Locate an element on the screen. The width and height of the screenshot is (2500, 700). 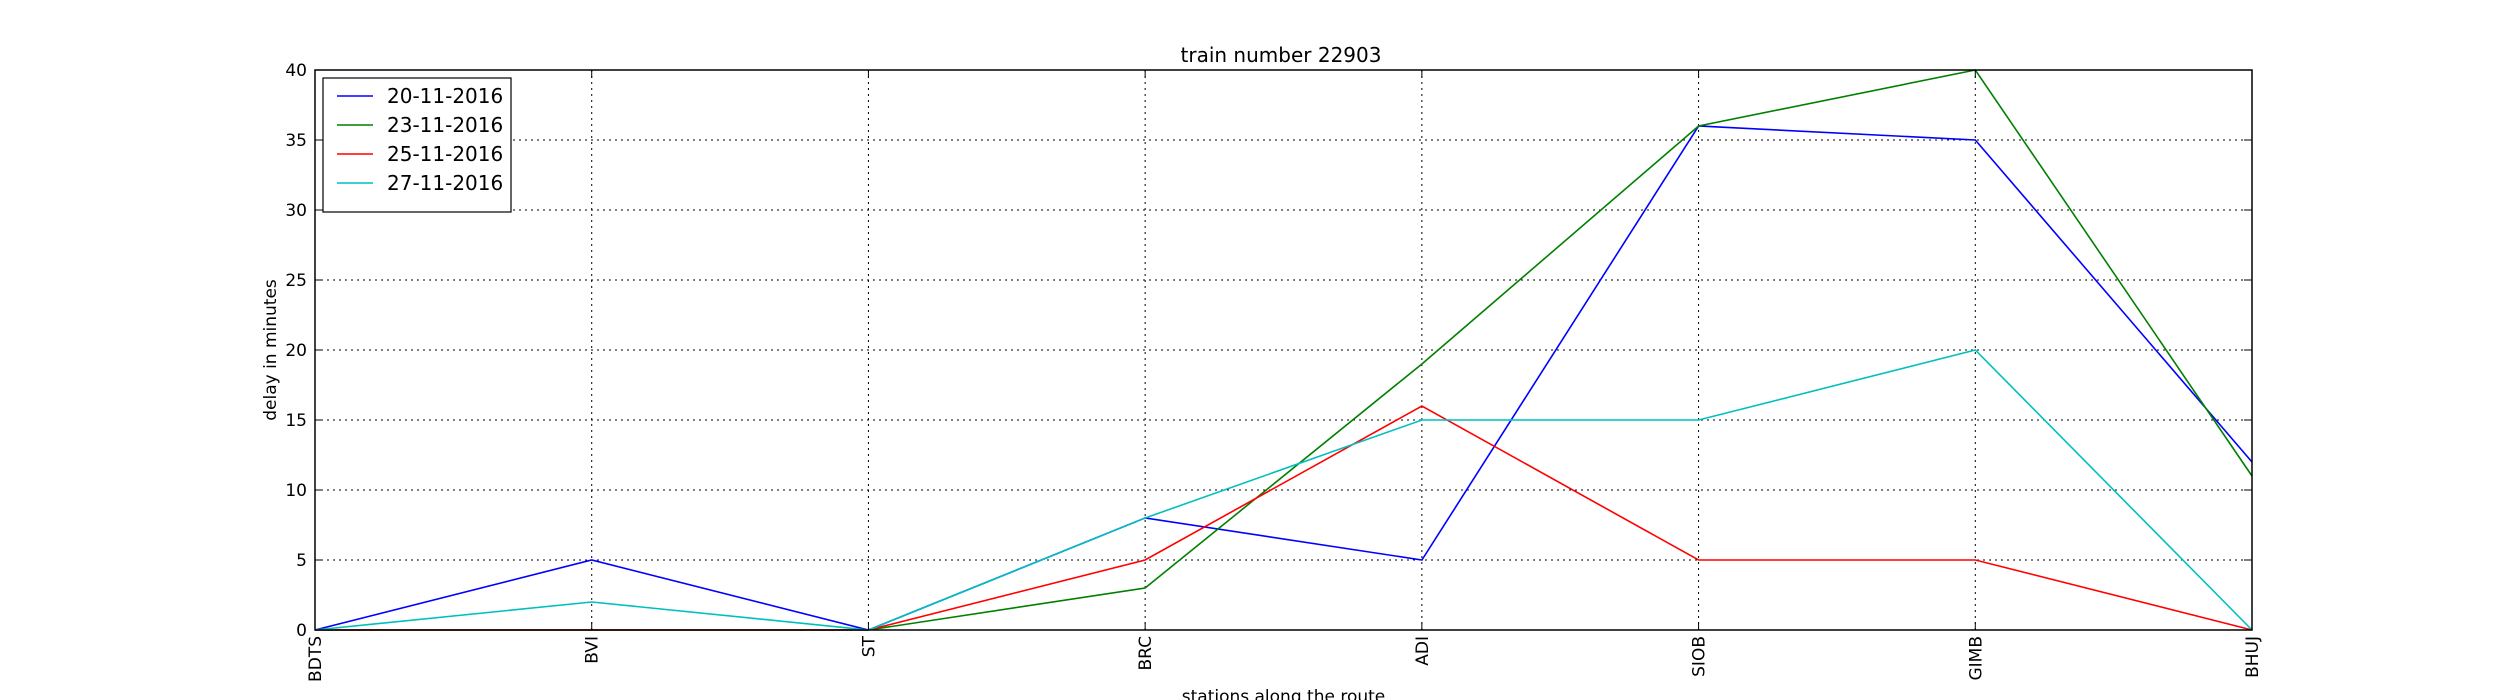
y-tick-label: 20 is located at coordinates (296, 351).